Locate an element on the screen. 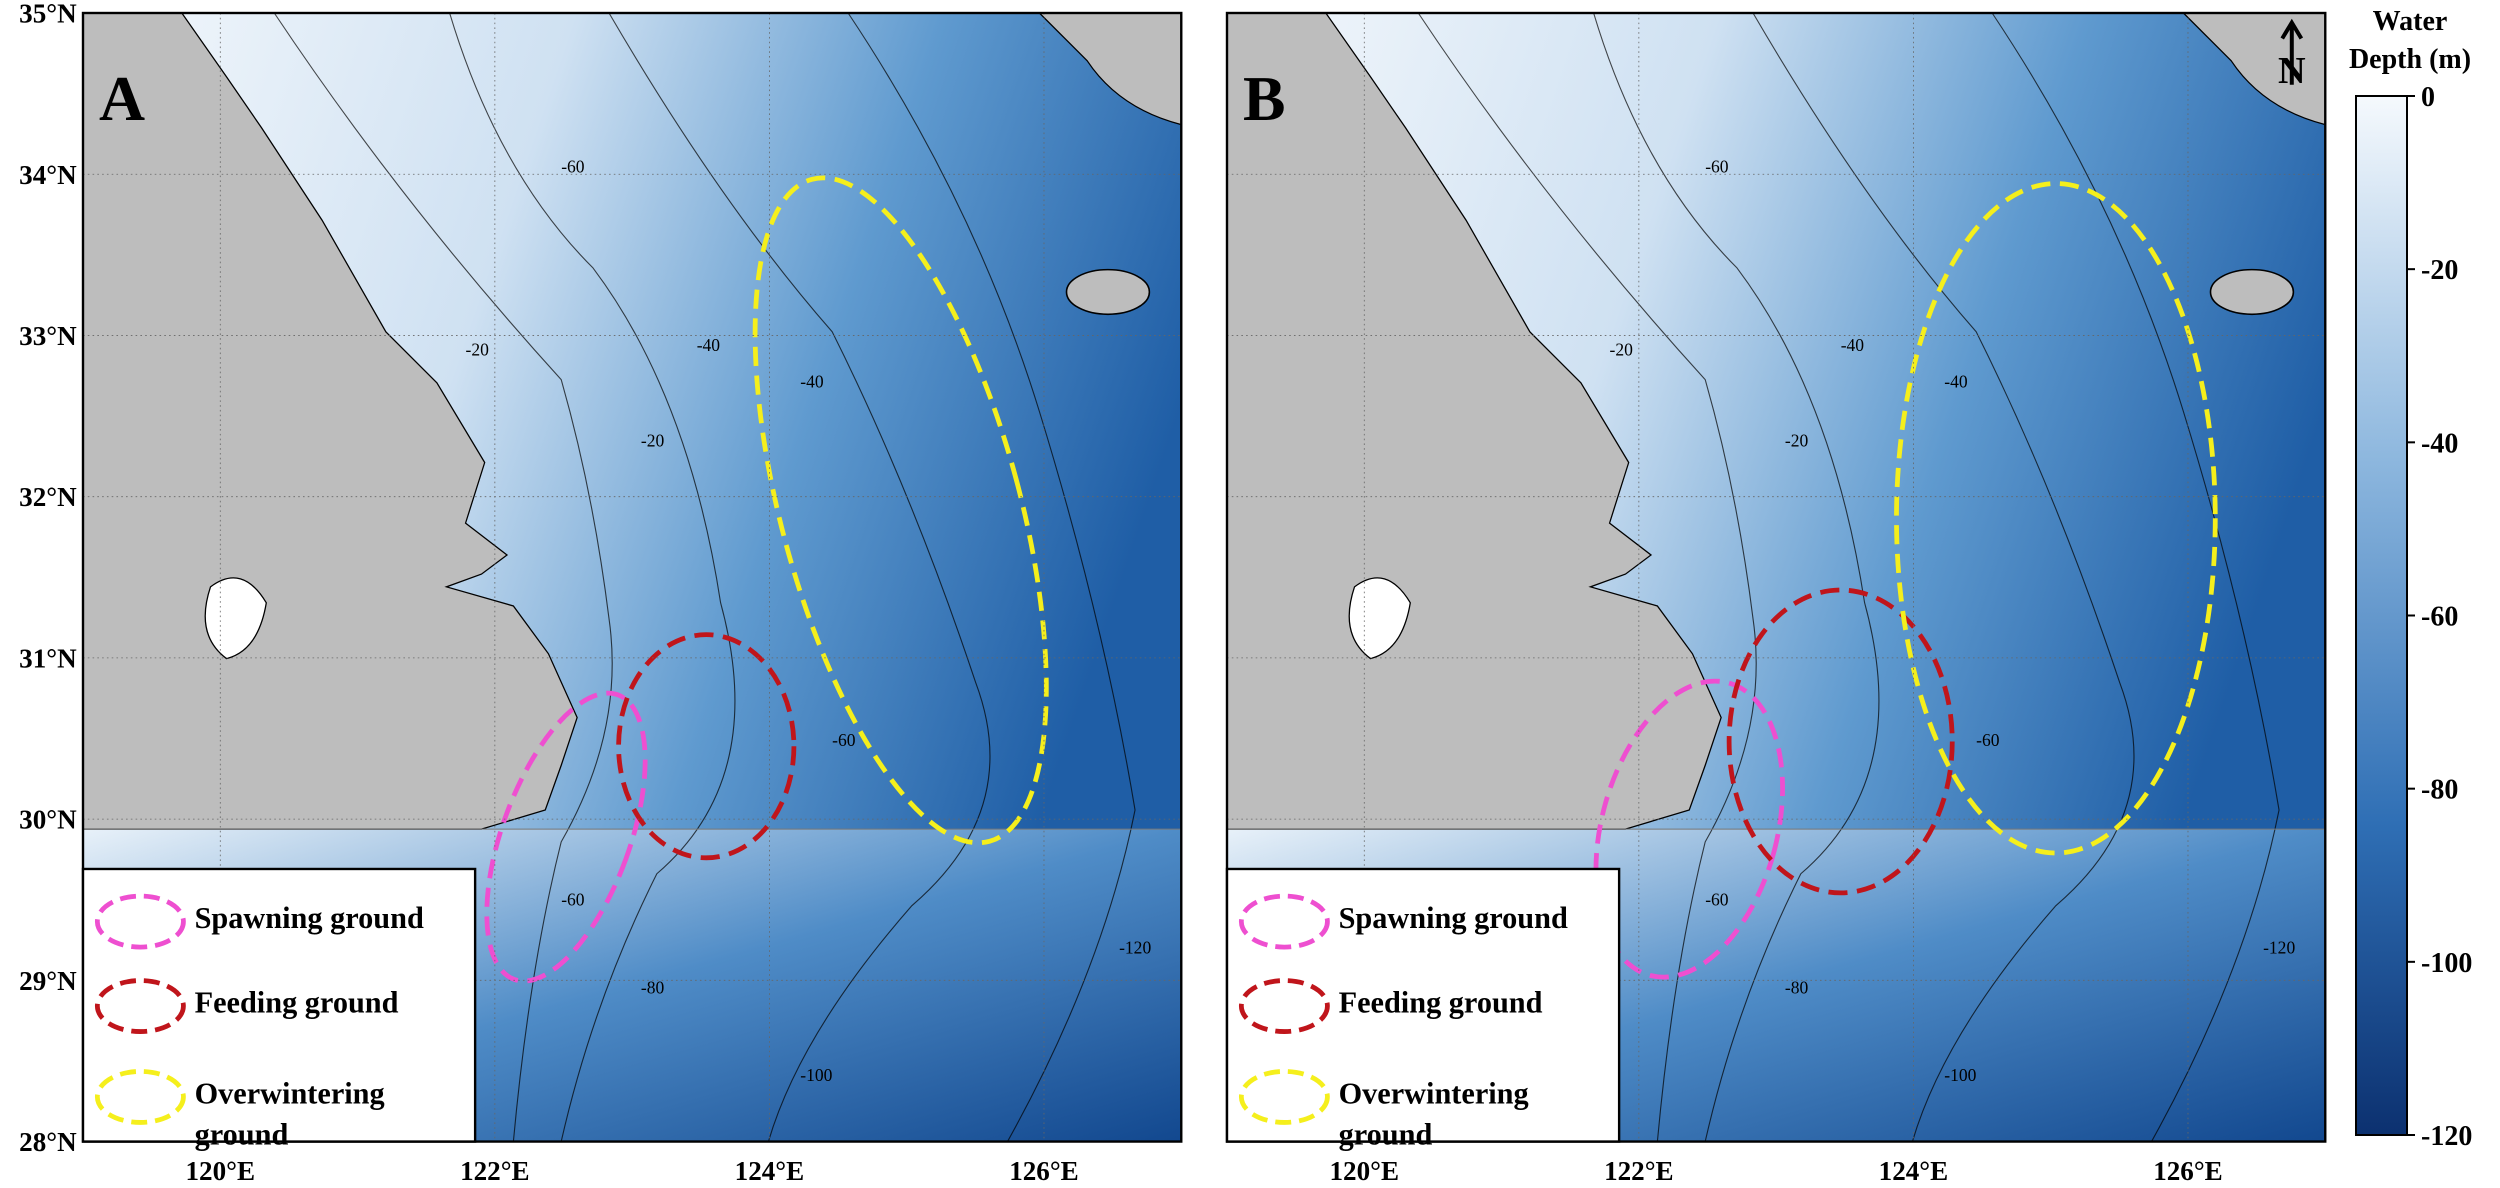  colorbar-tick-label: -80 is located at coordinates (2439, 790).